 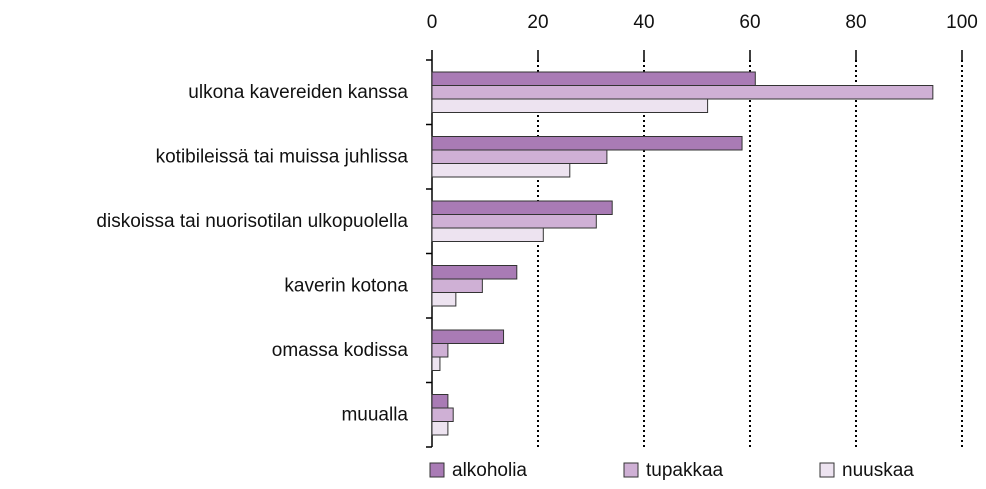 I want to click on y-tick-label: ulkona kavereiden kanssa, so click(x=298, y=92).